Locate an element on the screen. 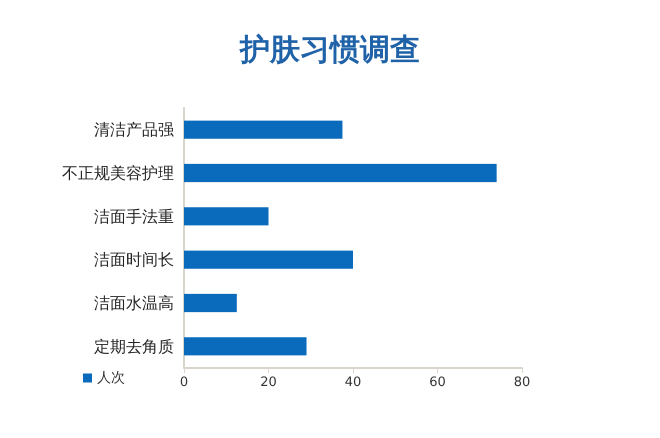 The image size is (660, 438). x-tick-label: 80 is located at coordinates (522, 382).